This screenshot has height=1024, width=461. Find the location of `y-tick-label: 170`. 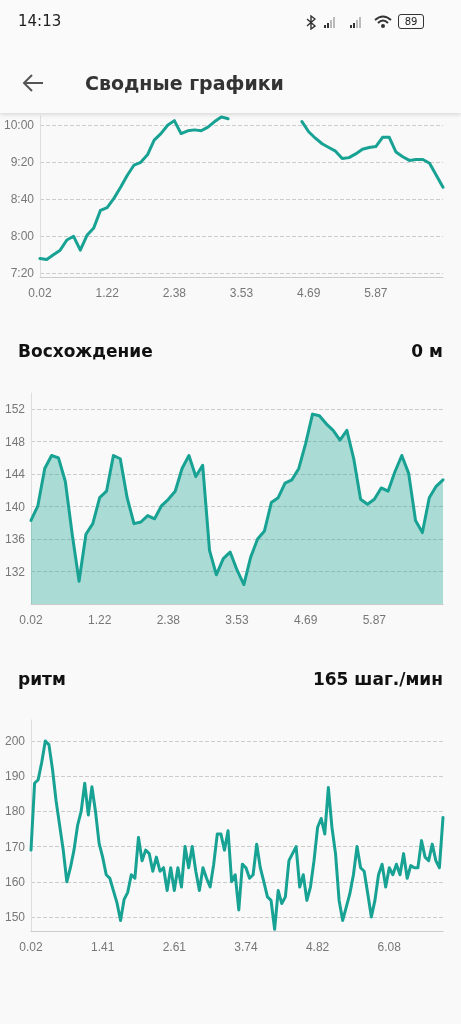

y-tick-label: 170 is located at coordinates (15, 846).